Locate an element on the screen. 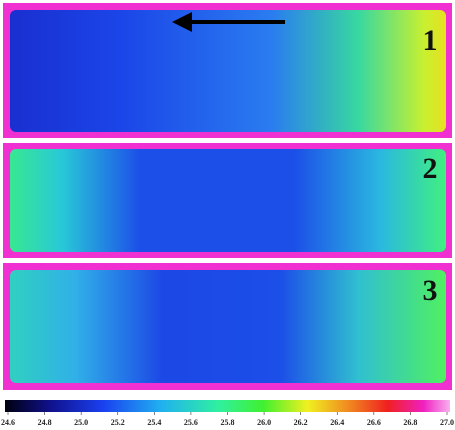  colorbar-tick-label: 26.2 is located at coordinates (301, 422).